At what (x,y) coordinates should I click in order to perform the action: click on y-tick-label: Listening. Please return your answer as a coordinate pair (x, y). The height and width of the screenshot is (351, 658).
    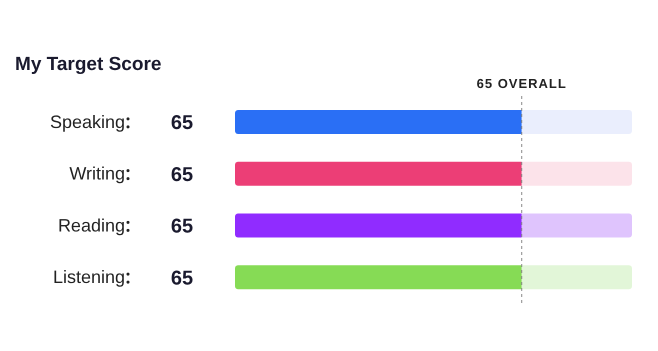
    Looking at the image, I should click on (88, 277).